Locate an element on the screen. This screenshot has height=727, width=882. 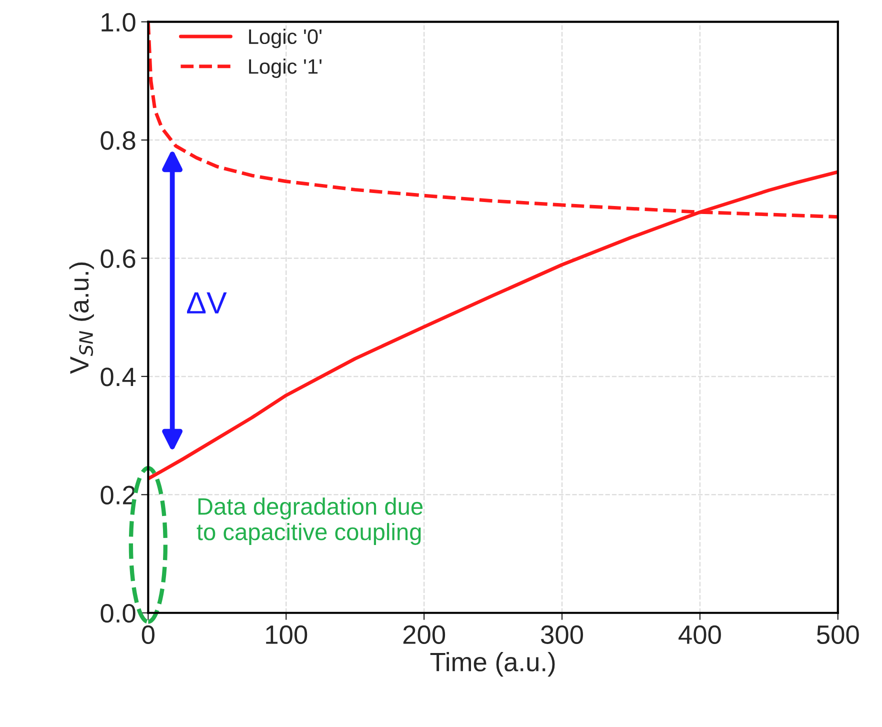
y-axis-title: V$_{SN}$ (a.u.) is located at coordinates (81, 318).